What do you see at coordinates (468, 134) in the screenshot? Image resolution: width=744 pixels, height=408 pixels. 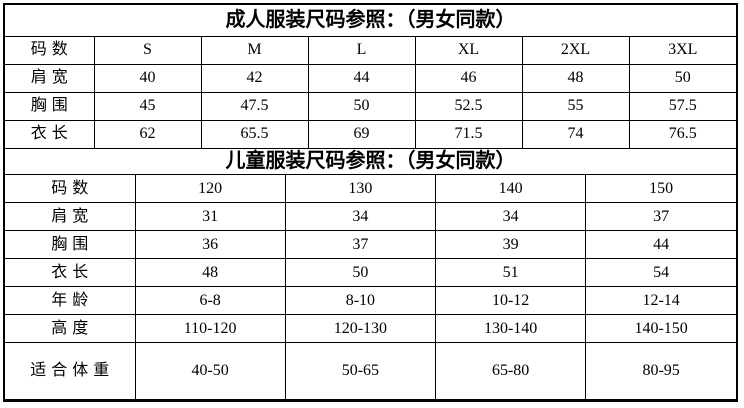 I see `table-cell: 71.5` at bounding box center [468, 134].